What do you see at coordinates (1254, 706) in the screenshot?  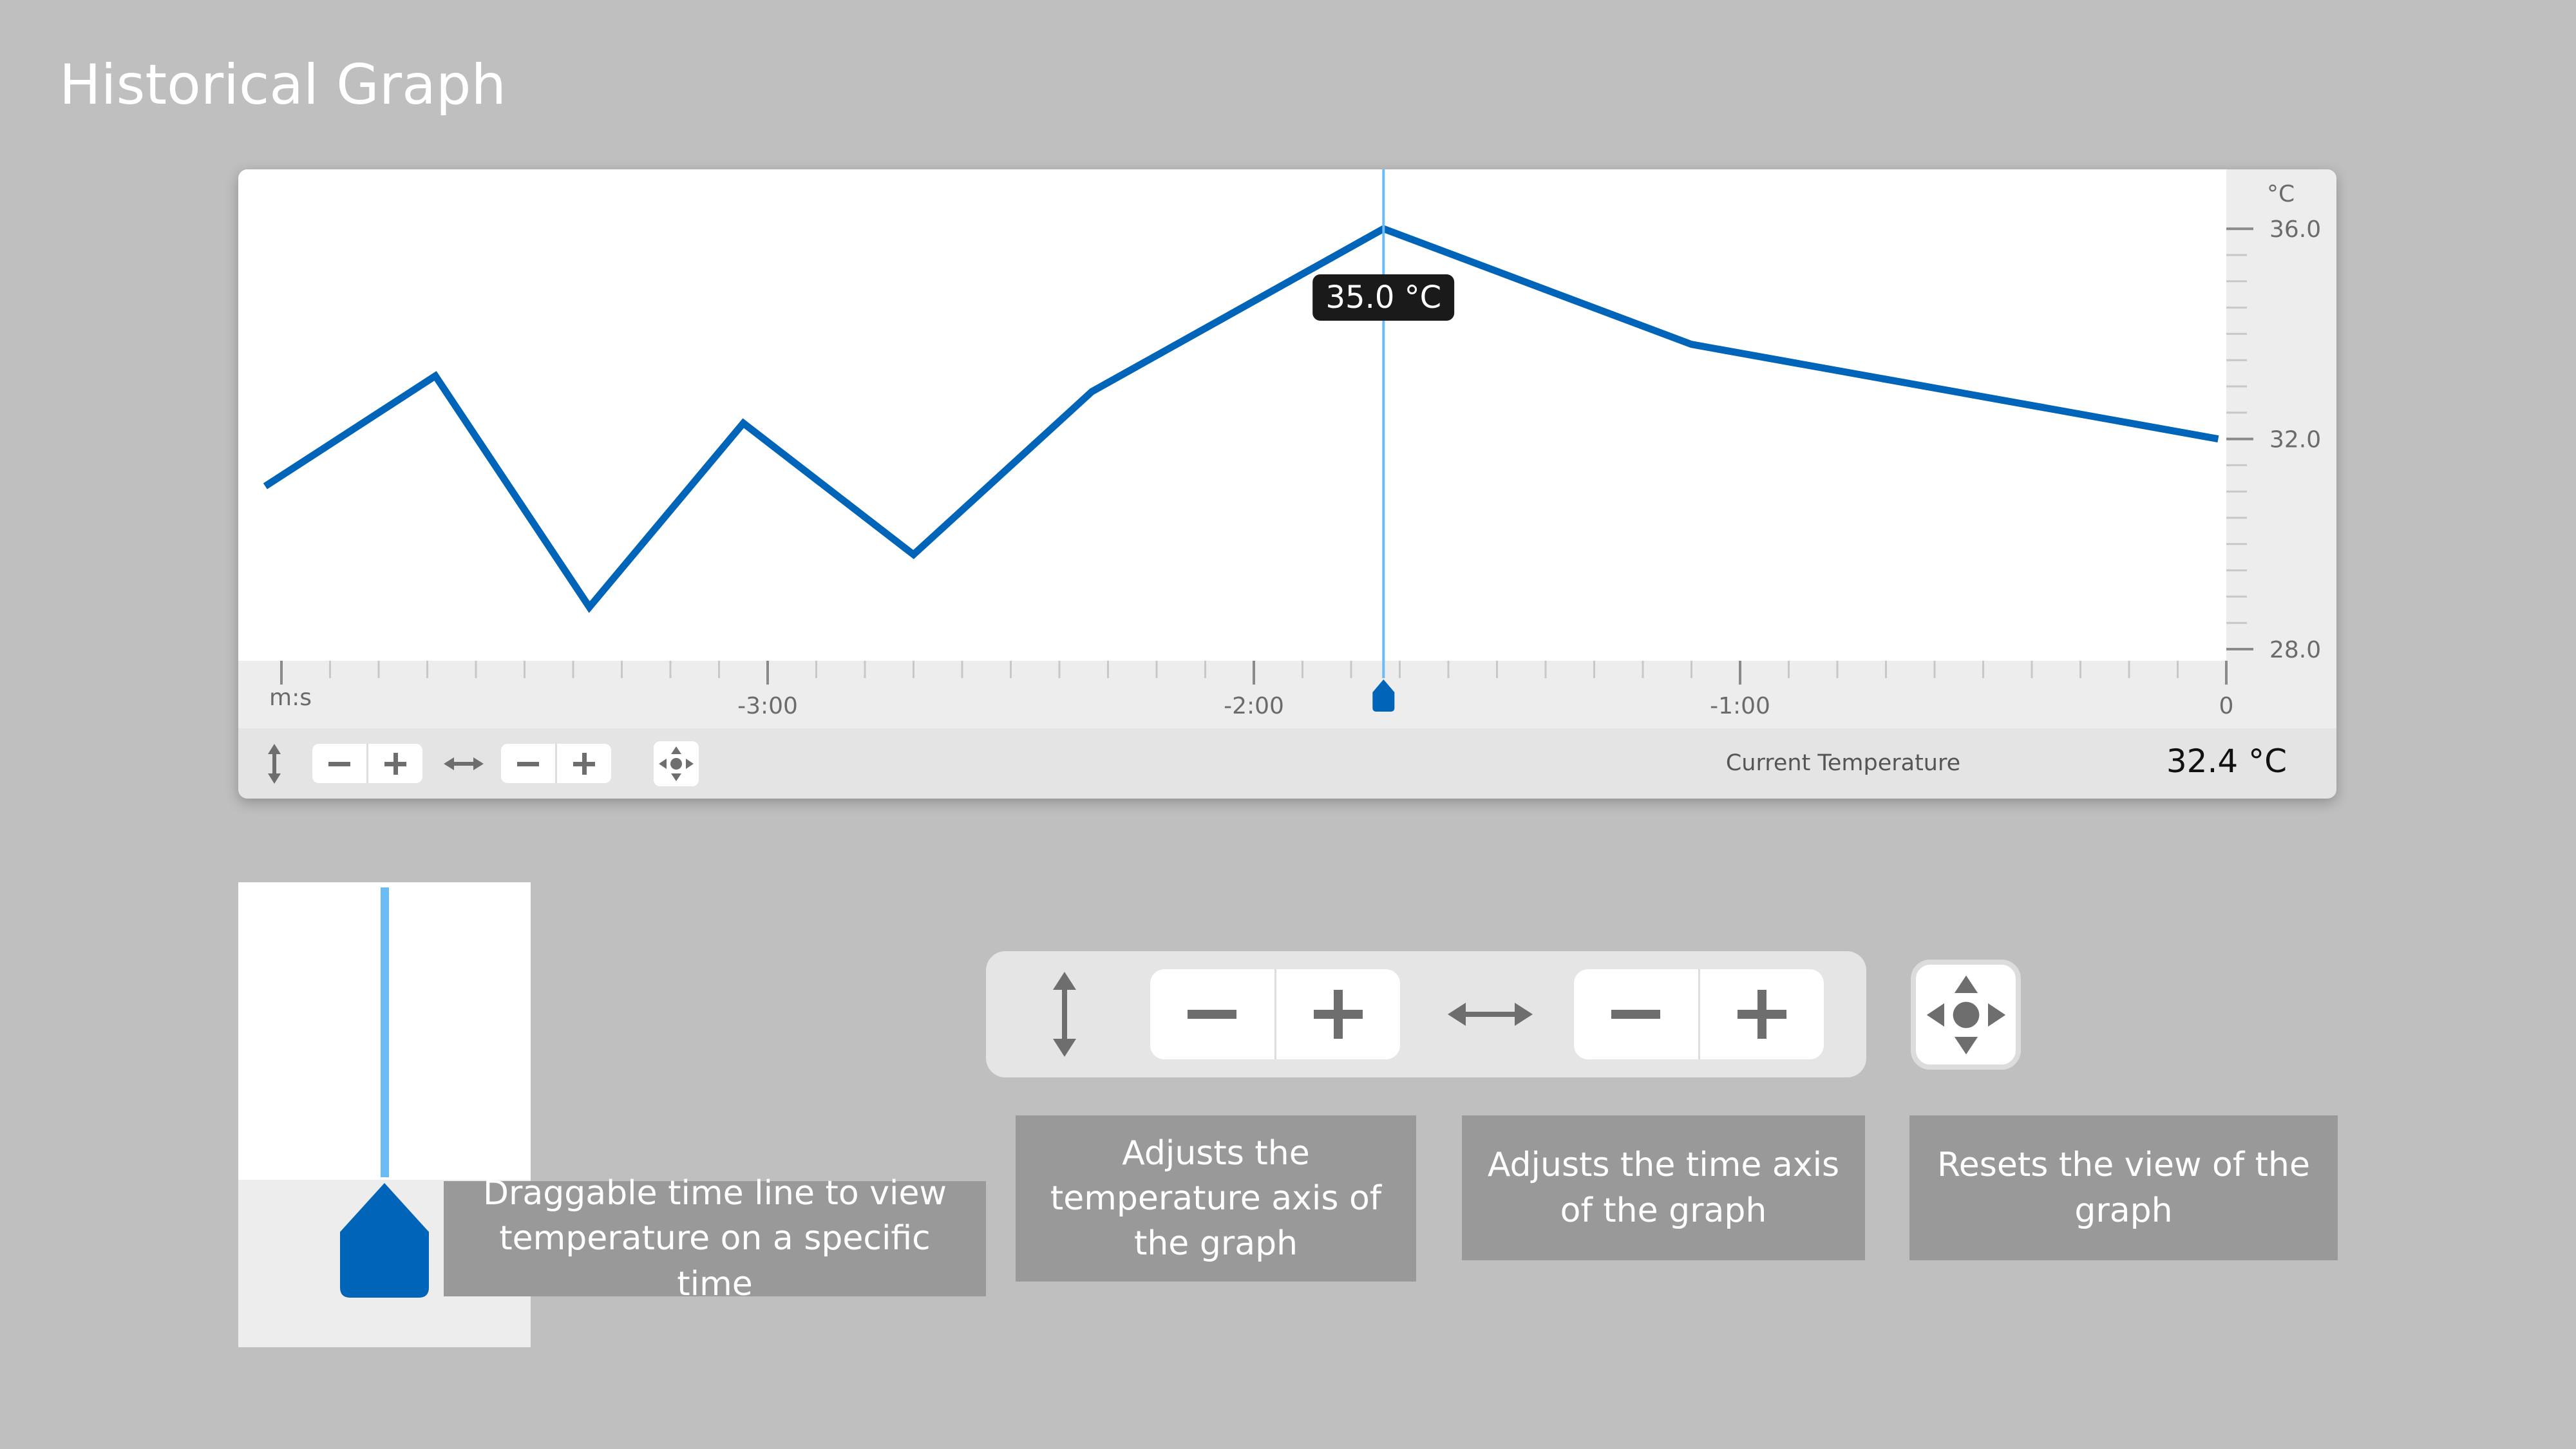 I see `x-tick-label: -2:00` at bounding box center [1254, 706].